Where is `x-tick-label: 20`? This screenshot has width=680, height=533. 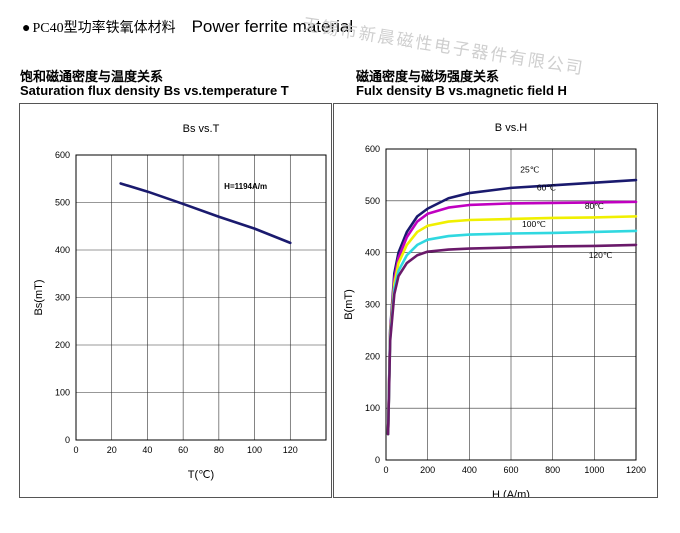 x-tick-label: 20 is located at coordinates (112, 450).